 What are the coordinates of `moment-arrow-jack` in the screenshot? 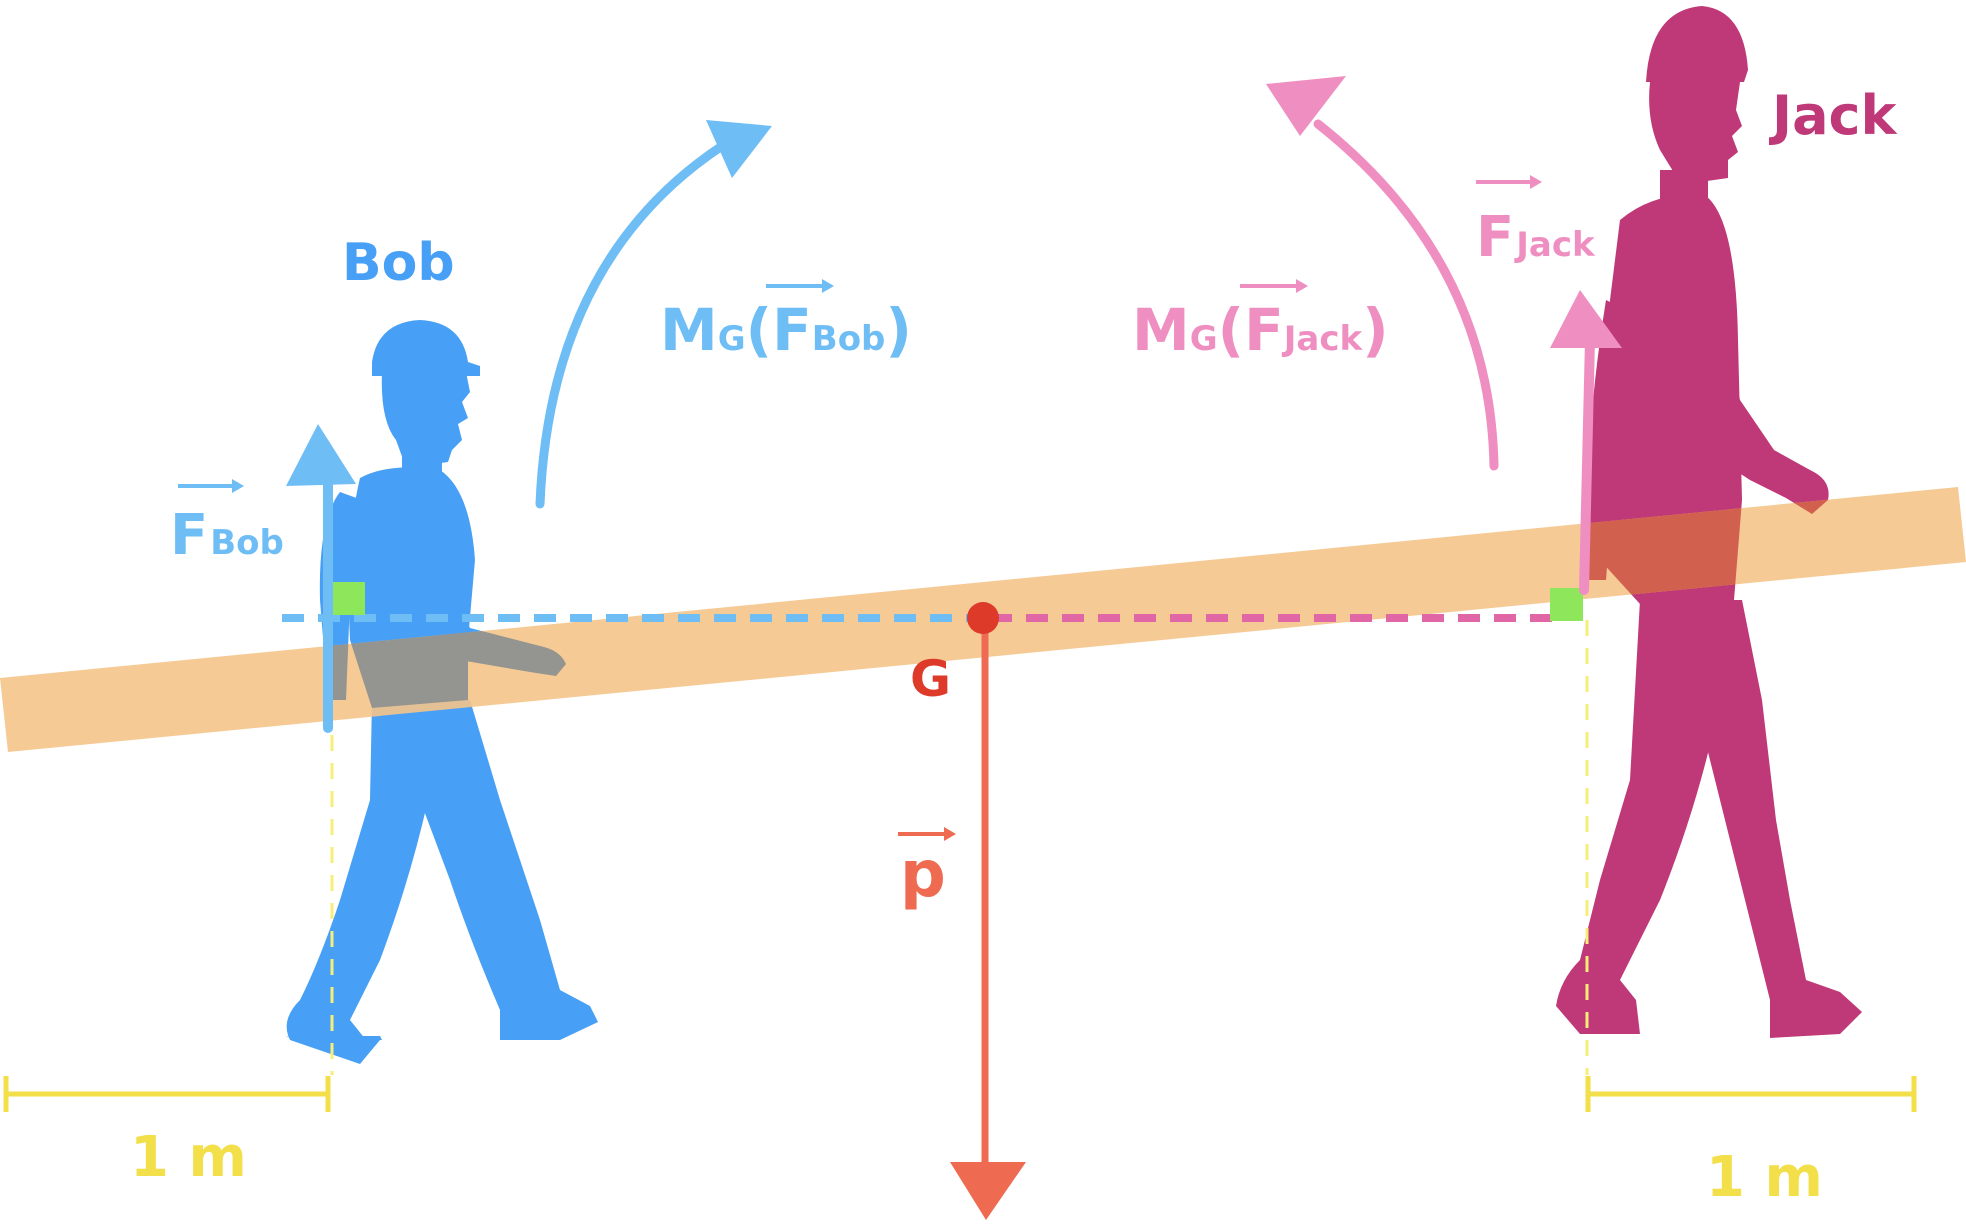 It's located at (1382, 273).